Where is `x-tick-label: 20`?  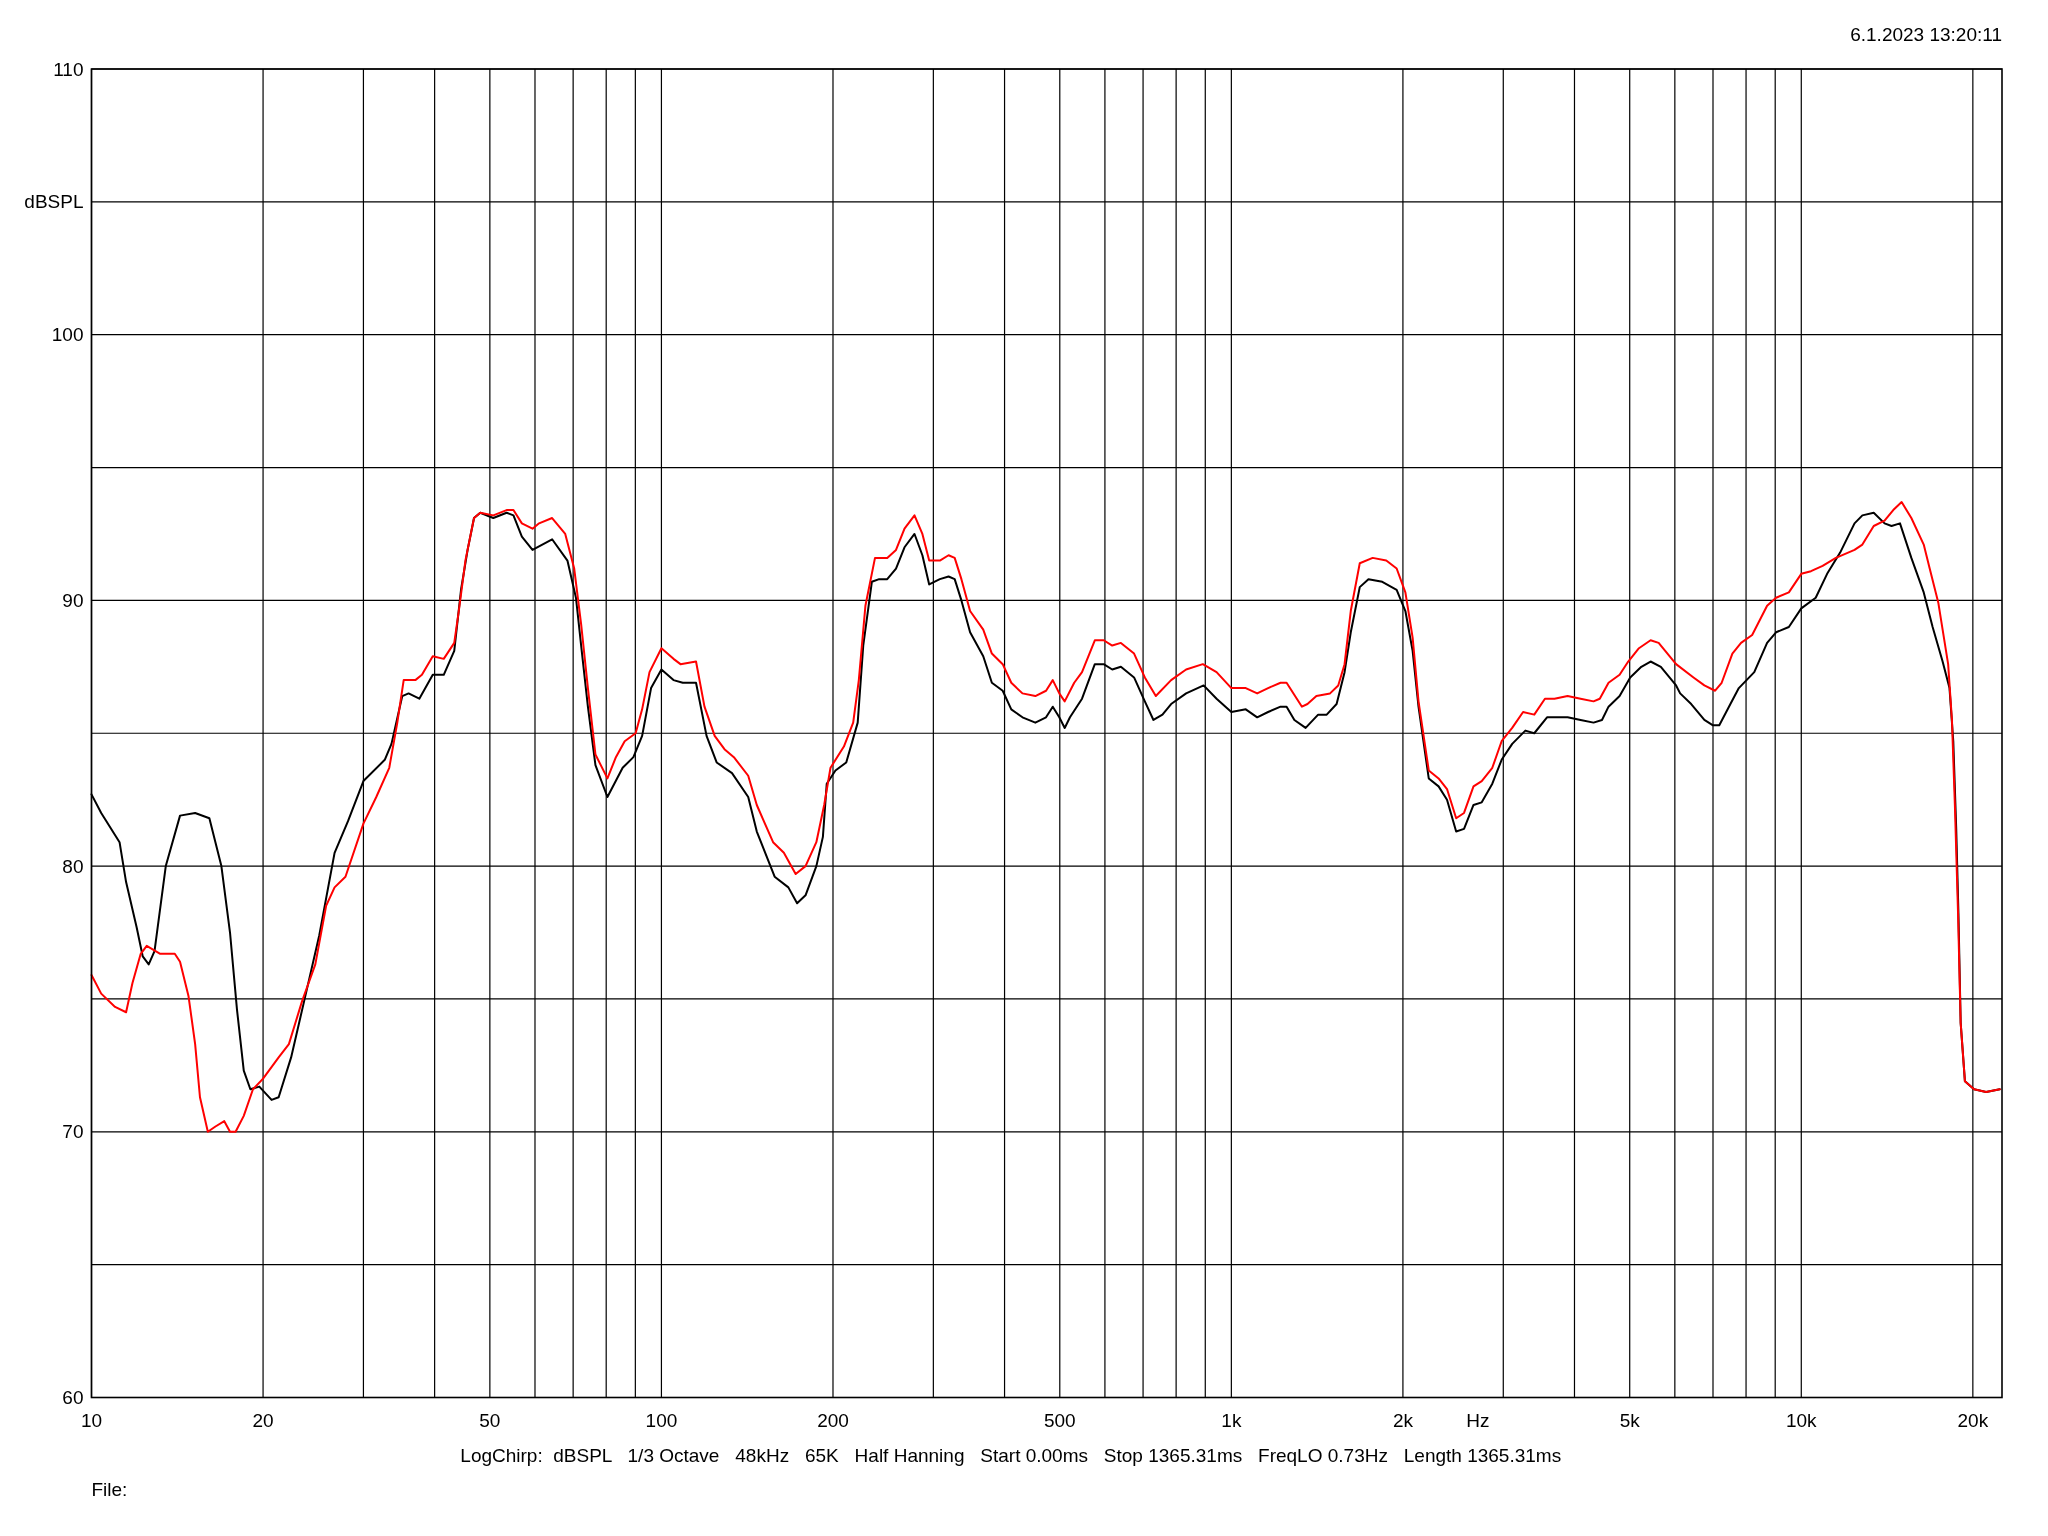
x-tick-label: 20 is located at coordinates (263, 1420).